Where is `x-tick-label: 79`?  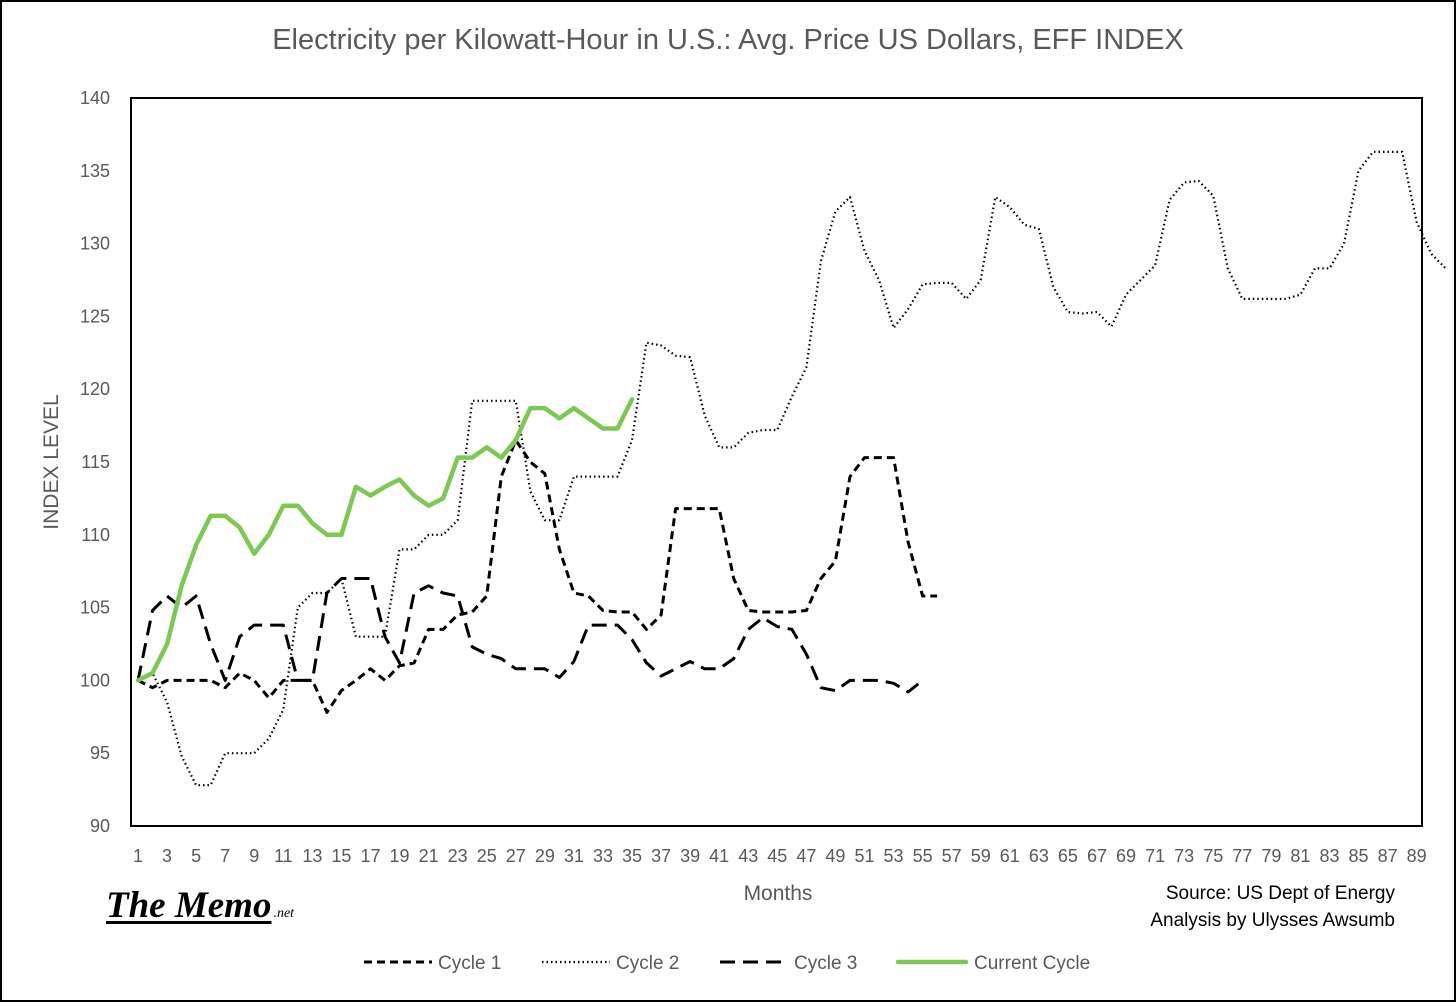 x-tick-label: 79 is located at coordinates (1271, 856).